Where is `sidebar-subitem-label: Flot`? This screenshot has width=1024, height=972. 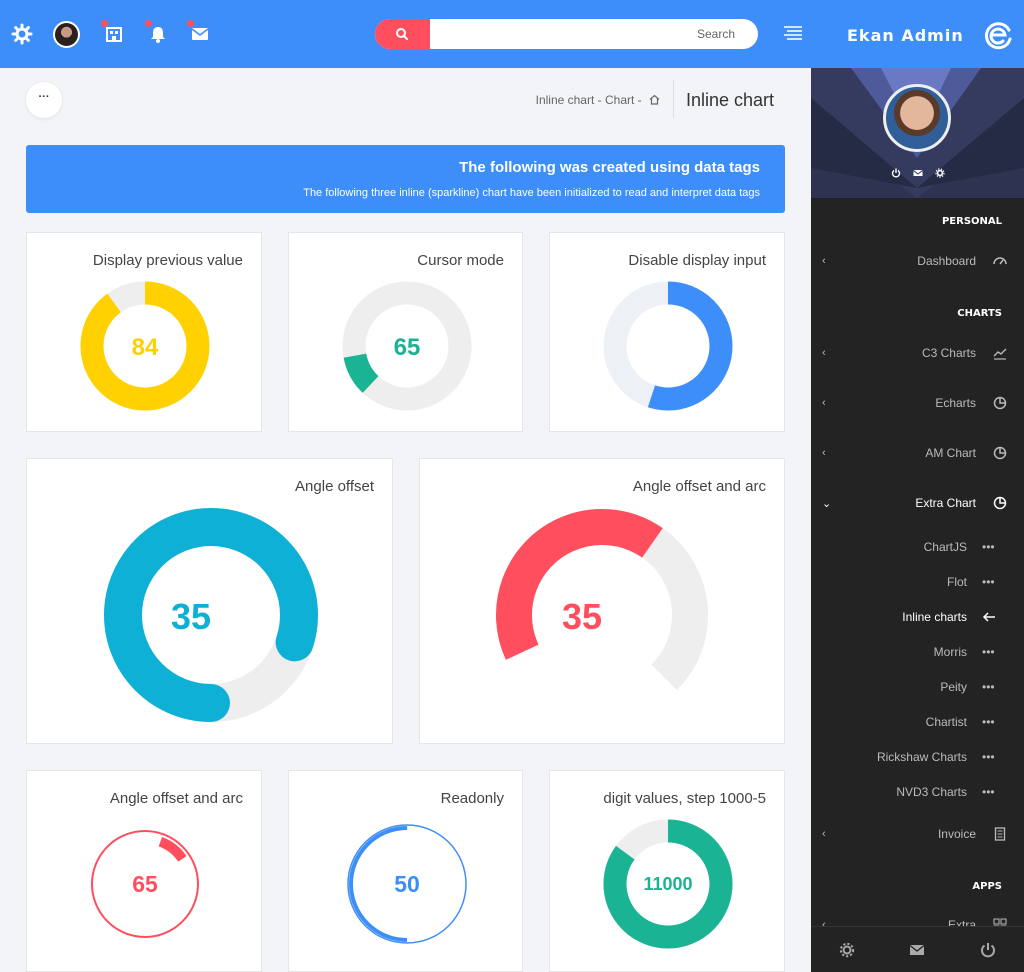
sidebar-subitem-label: Flot is located at coordinates (956, 582).